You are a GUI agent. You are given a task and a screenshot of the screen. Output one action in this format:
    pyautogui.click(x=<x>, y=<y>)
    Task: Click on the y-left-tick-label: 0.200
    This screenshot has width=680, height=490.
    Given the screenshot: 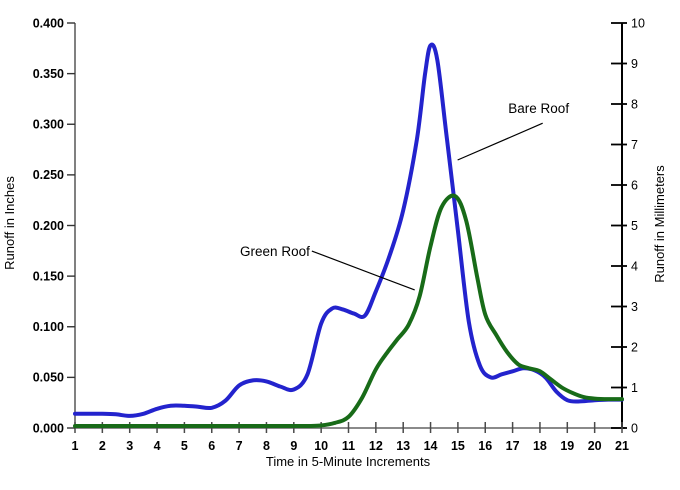 What is the action you would take?
    pyautogui.click(x=48, y=226)
    